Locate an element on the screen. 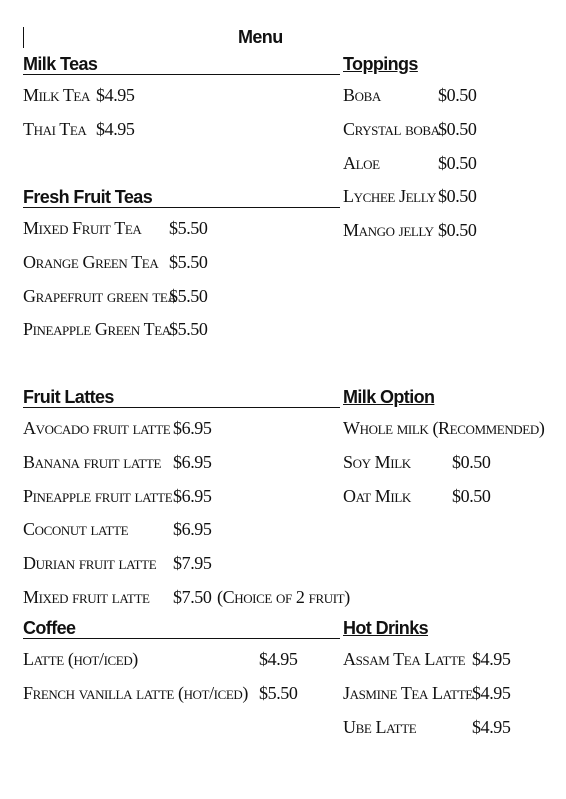  menu-title: Menu is located at coordinates (260, 37).